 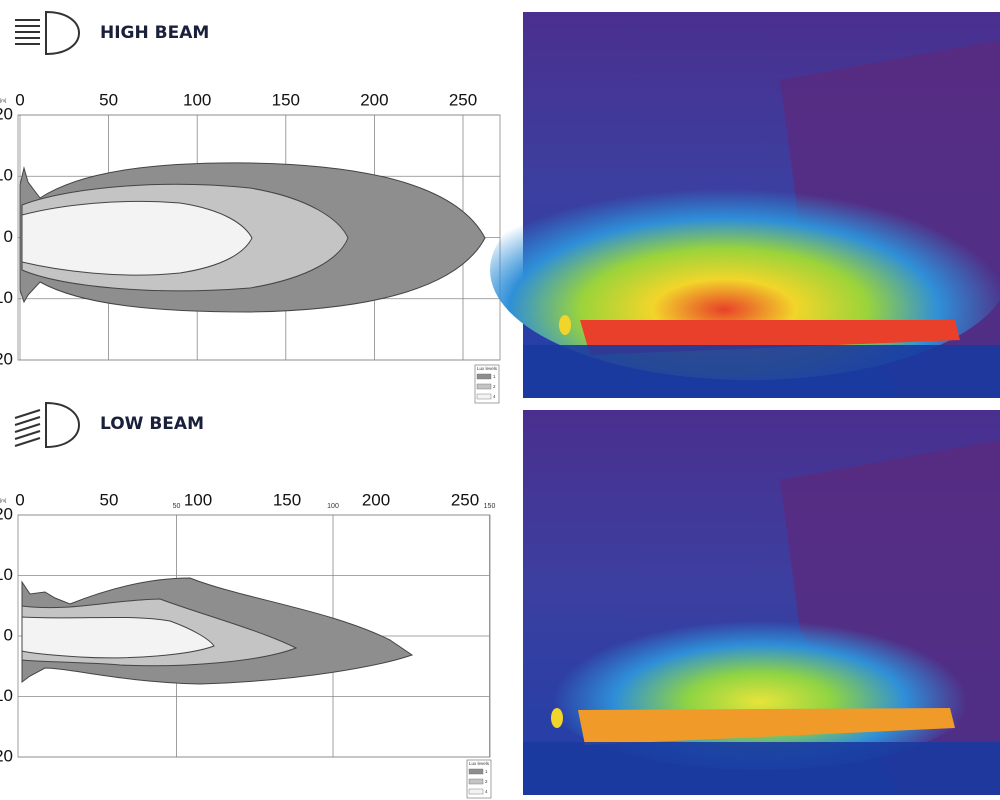 What do you see at coordinates (154, 33) in the screenshot?
I see `panel-title: HIGH BEAM` at bounding box center [154, 33].